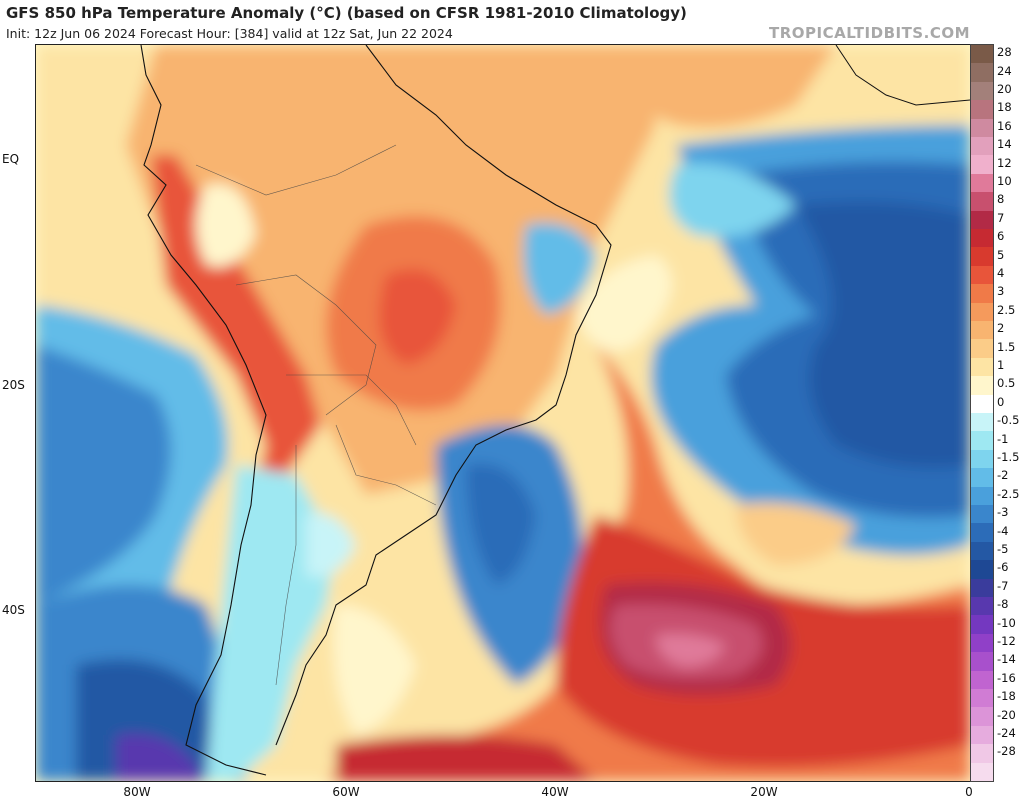 The width and height of the screenshot is (1024, 800). I want to click on colorbar-label: 4, so click(1001, 273).